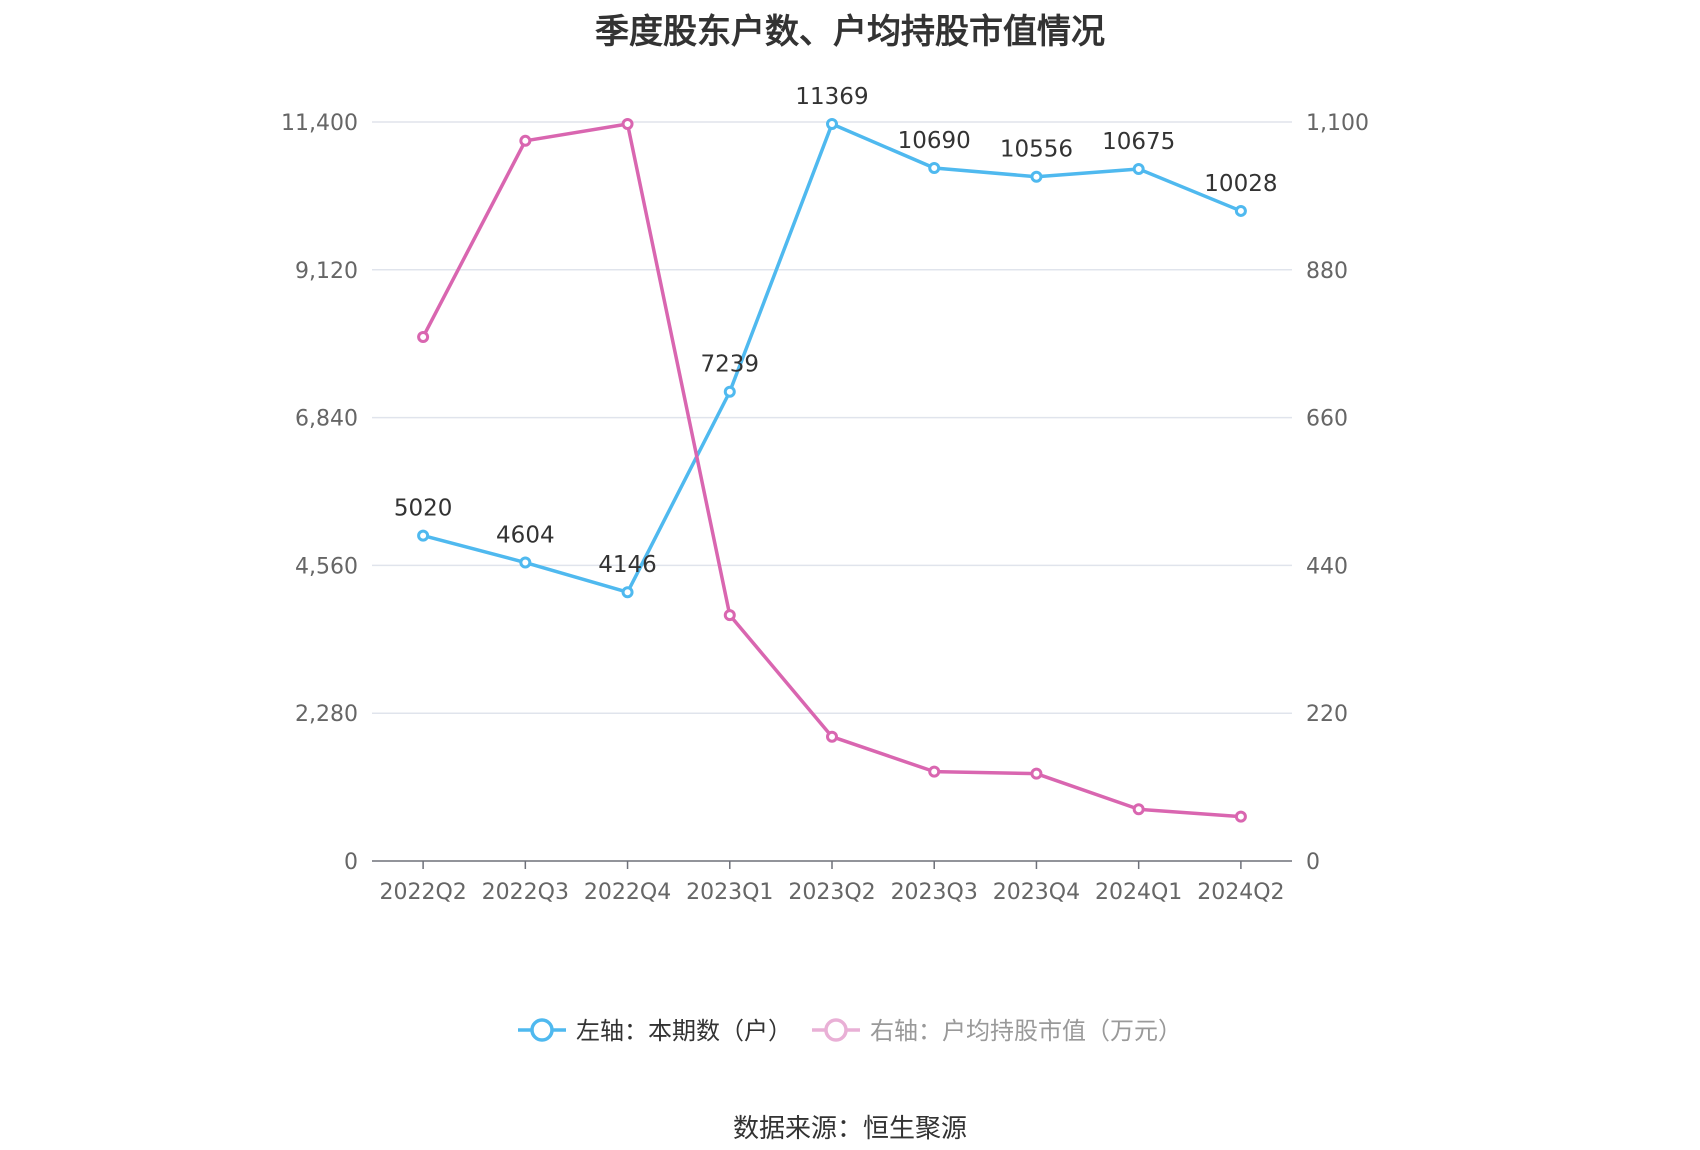 The width and height of the screenshot is (1700, 1150). I want to click on legend-item-1: 右轴：户均持股市值（万元）, so click(997, 1031).